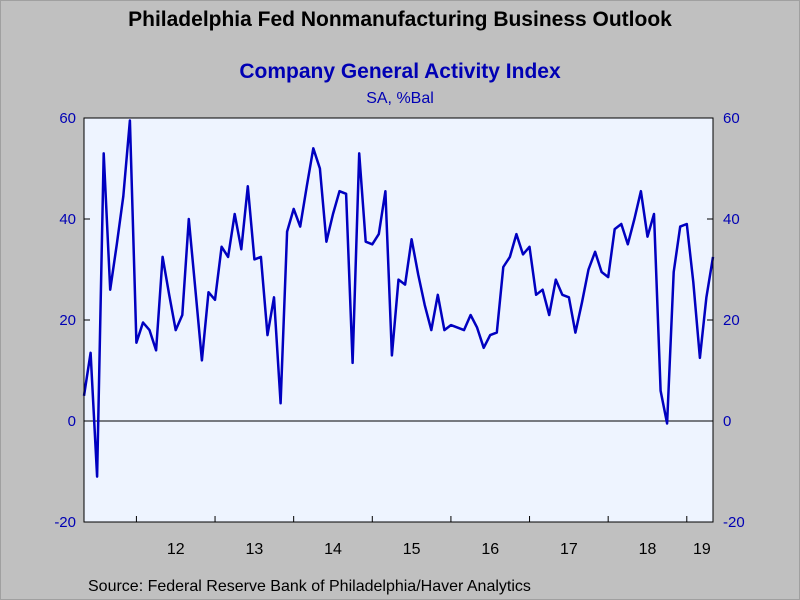  Describe the element at coordinates (648, 549) in the screenshot. I see `x-tick-label: 18` at that location.